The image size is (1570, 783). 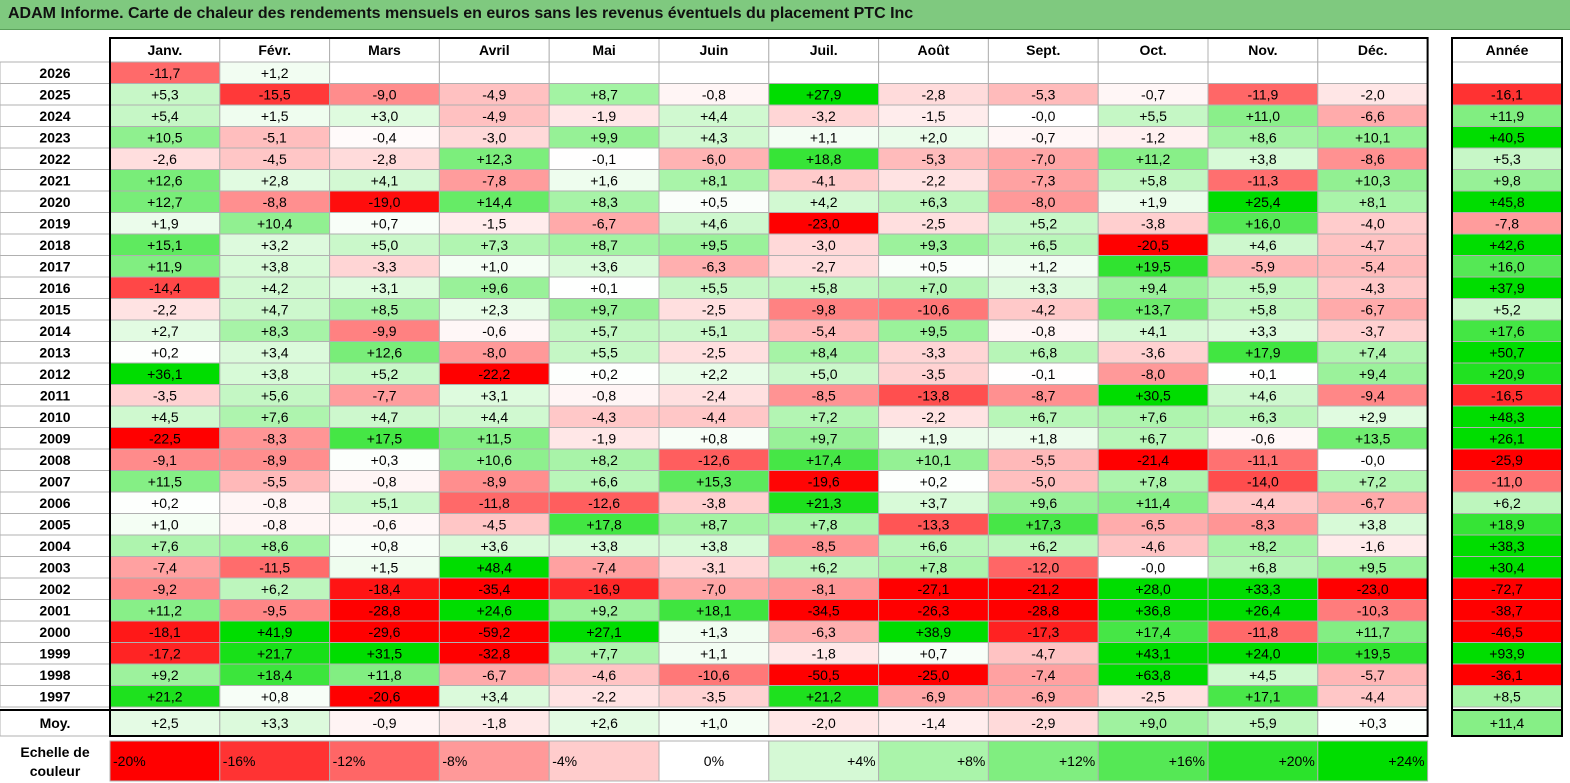 What do you see at coordinates (54, 180) in the screenshot?
I see `year-label-label: 2021` at bounding box center [54, 180].